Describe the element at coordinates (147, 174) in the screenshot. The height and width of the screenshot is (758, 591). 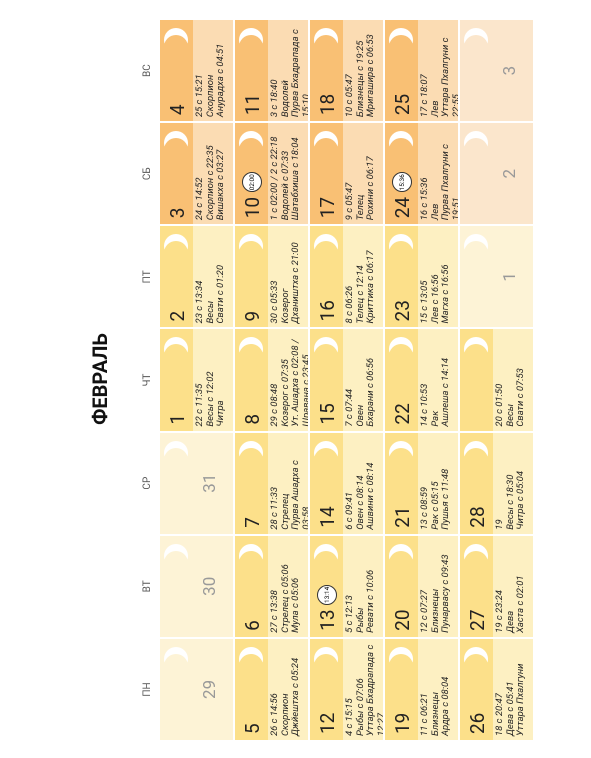
I see `weekday-label: СБ` at that location.